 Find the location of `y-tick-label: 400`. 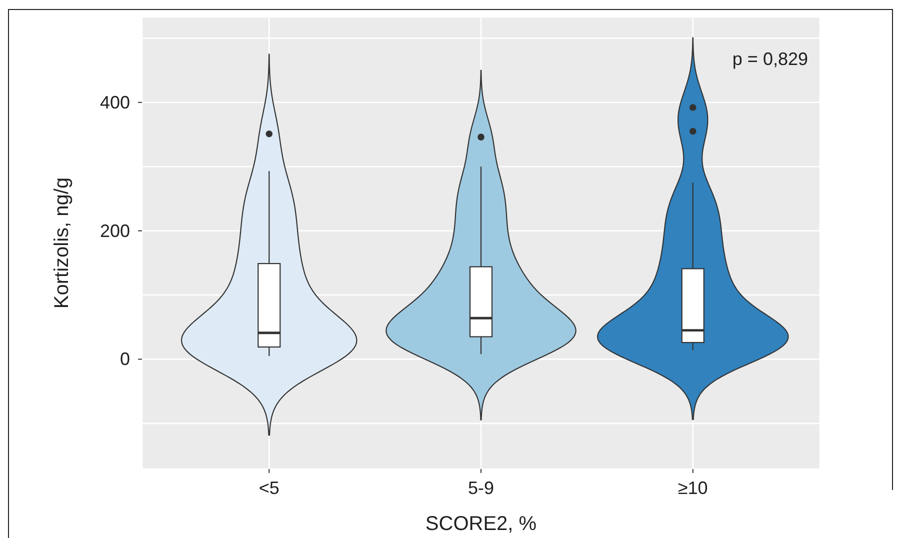

y-tick-label: 400 is located at coordinates (115, 102).